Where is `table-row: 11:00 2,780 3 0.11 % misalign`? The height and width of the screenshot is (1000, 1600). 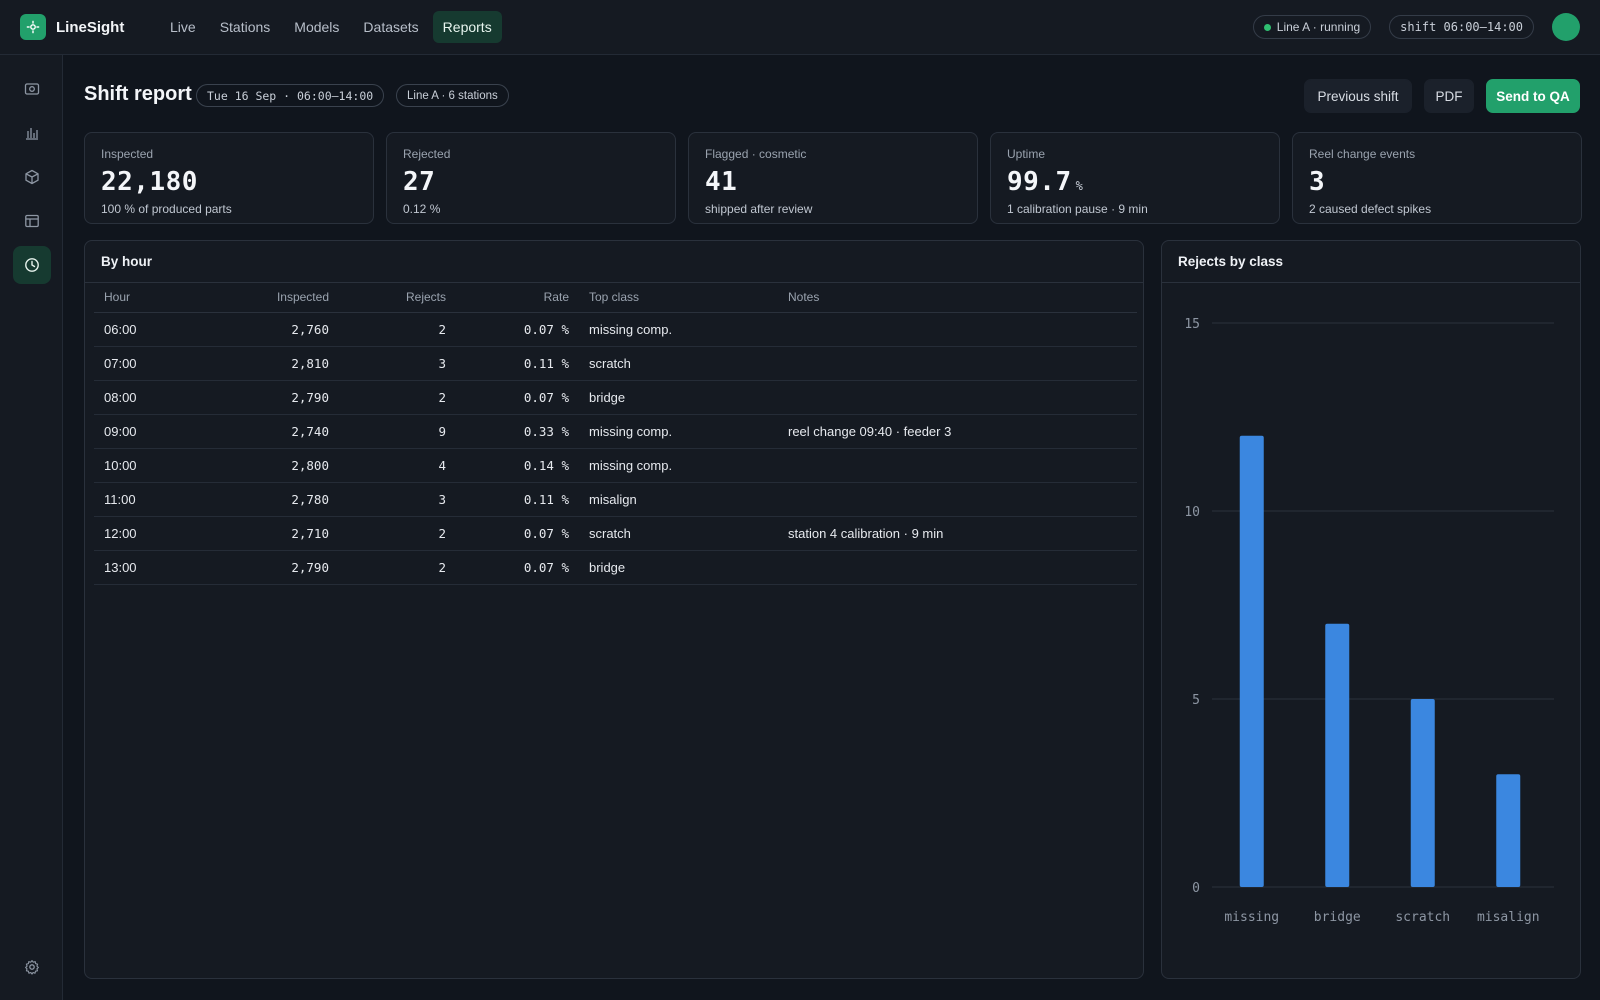 table-row: 11:00 2,780 3 0.11 % misalign is located at coordinates (615, 499).